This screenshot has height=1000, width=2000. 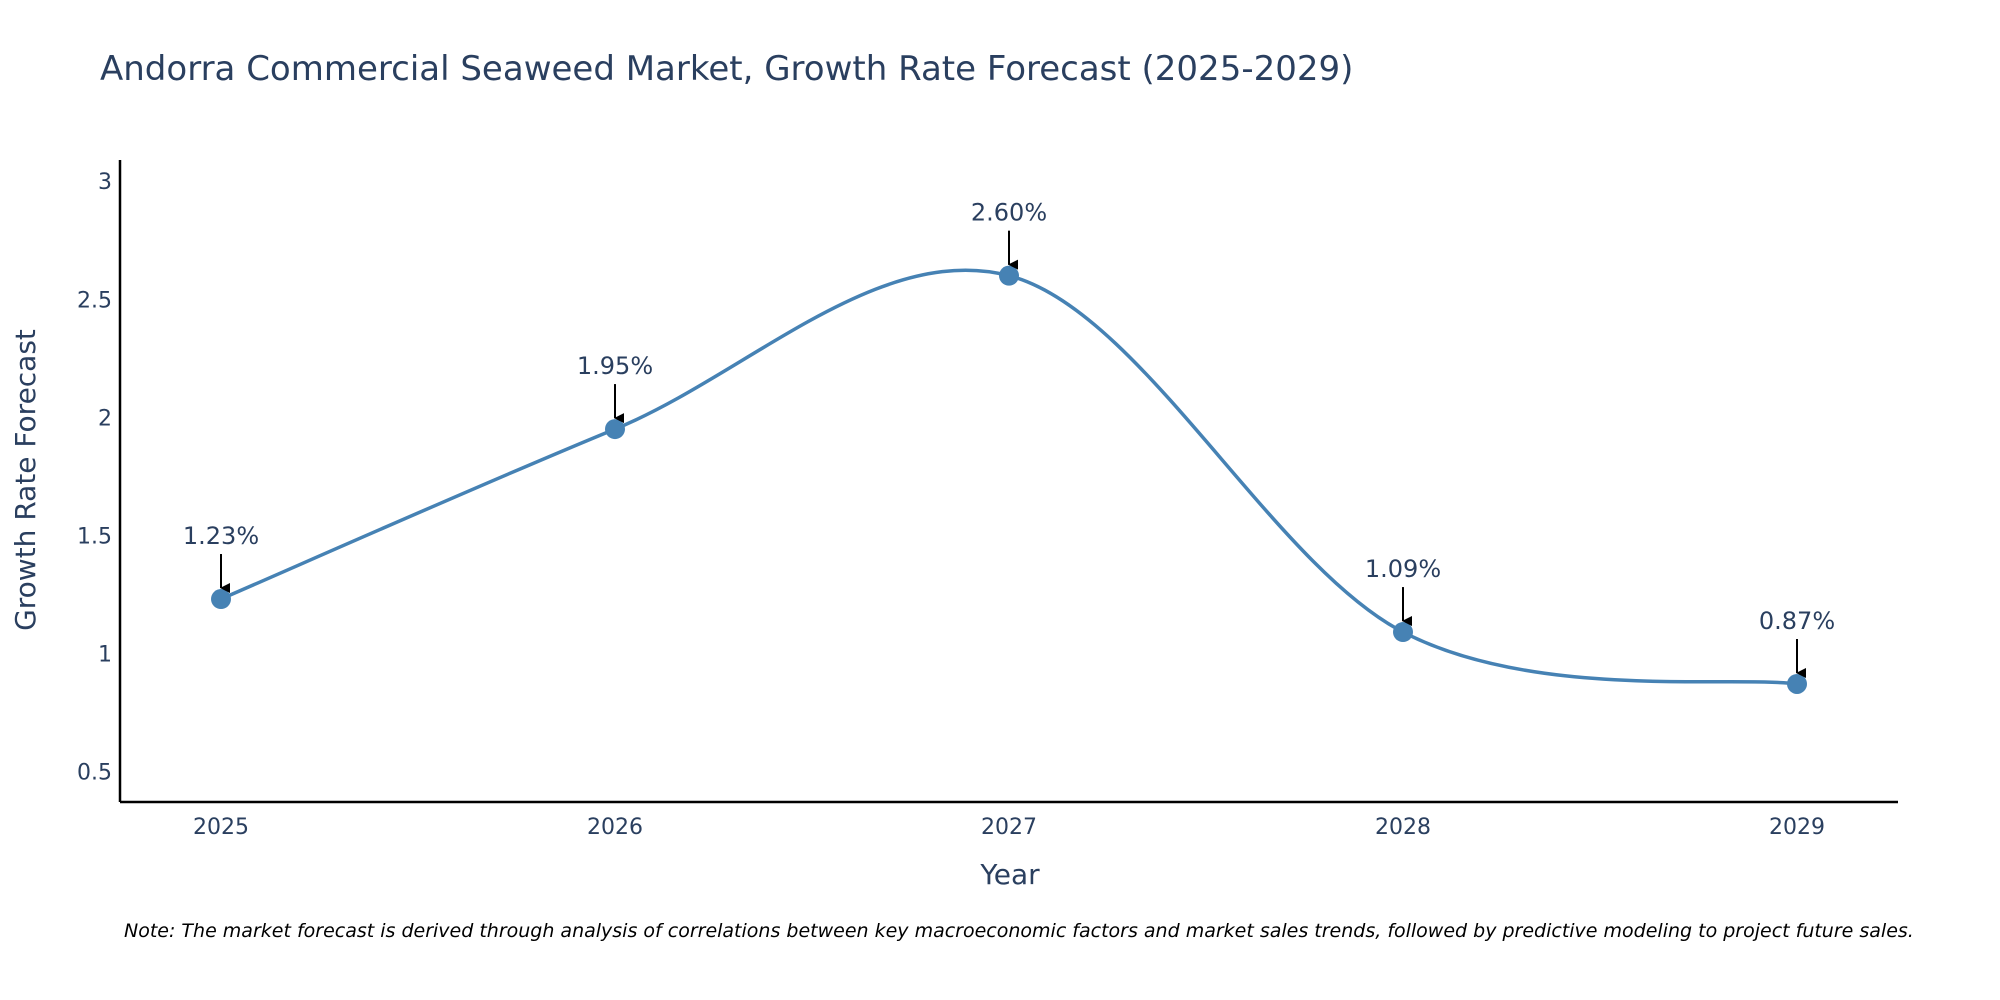 I want to click on data-label: 1.23%, so click(x=221, y=536).